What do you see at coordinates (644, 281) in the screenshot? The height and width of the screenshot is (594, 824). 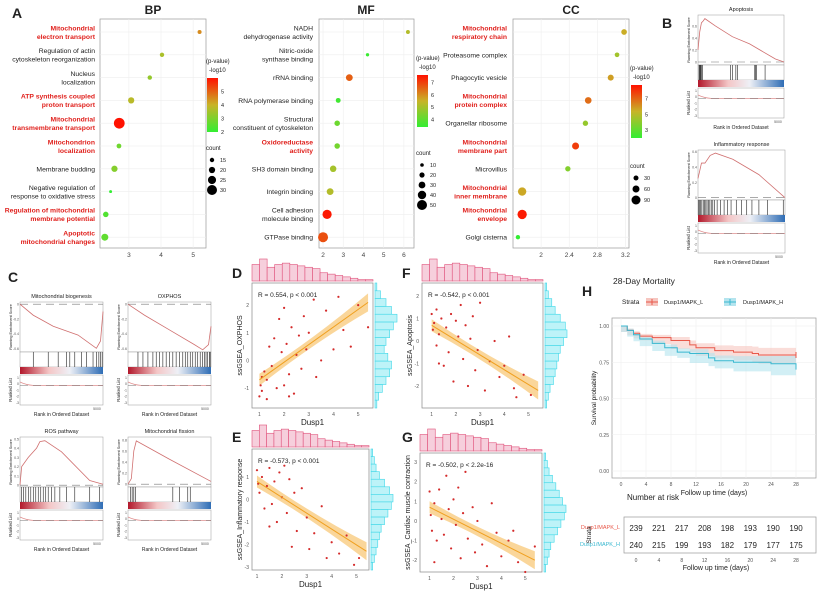 I see `km-title: 28-Day Mortality` at bounding box center [644, 281].